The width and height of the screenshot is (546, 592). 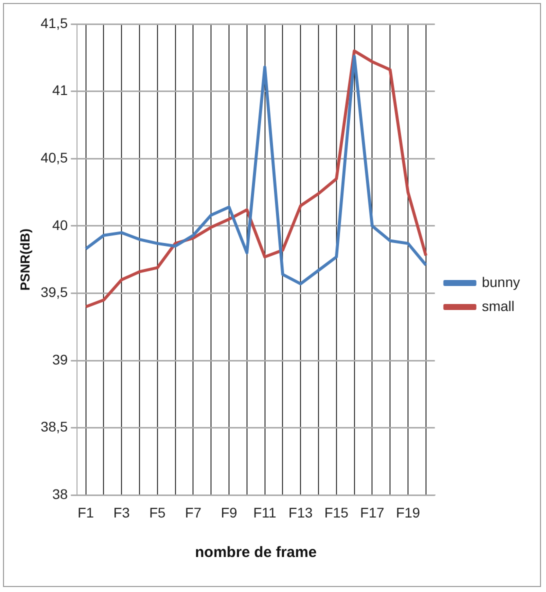 What do you see at coordinates (54, 426) in the screenshot?
I see `y-tick-label: 38,5` at bounding box center [54, 426].